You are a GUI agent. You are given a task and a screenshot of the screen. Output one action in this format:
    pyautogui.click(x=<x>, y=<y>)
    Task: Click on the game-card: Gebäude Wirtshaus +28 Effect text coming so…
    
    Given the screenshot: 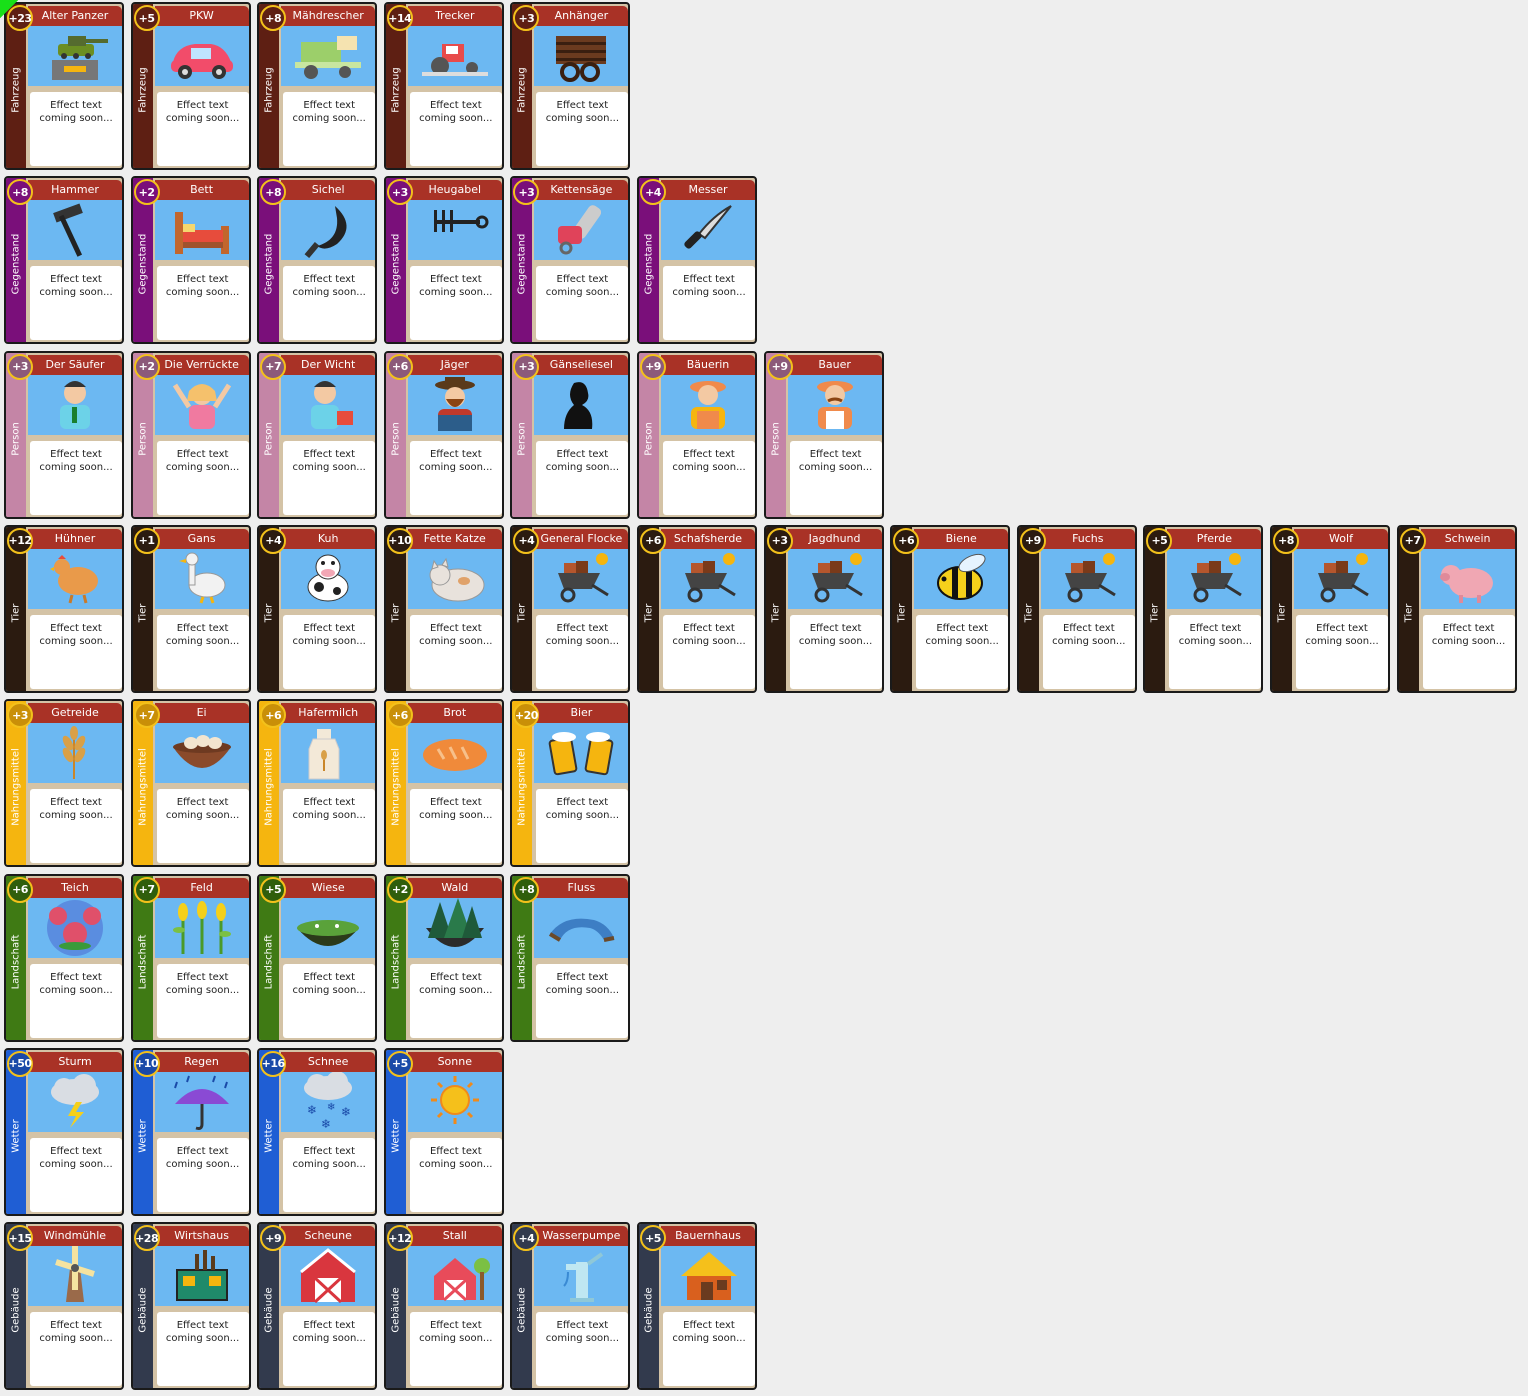 What is the action you would take?
    pyautogui.click(x=190, y=1306)
    